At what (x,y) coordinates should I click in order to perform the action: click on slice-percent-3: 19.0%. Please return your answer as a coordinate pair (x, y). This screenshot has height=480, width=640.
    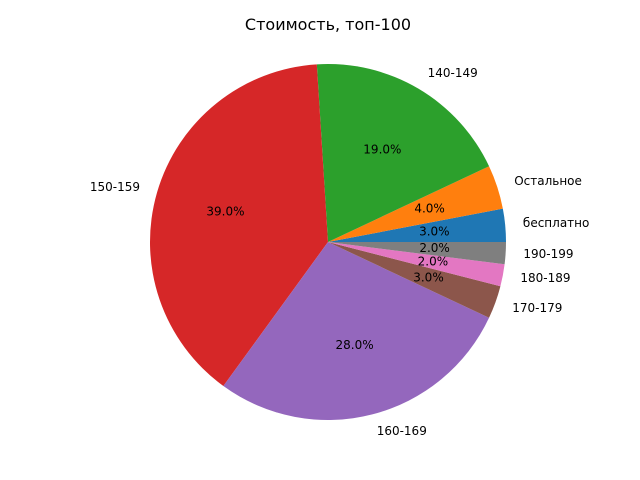
    Looking at the image, I should click on (382, 150).